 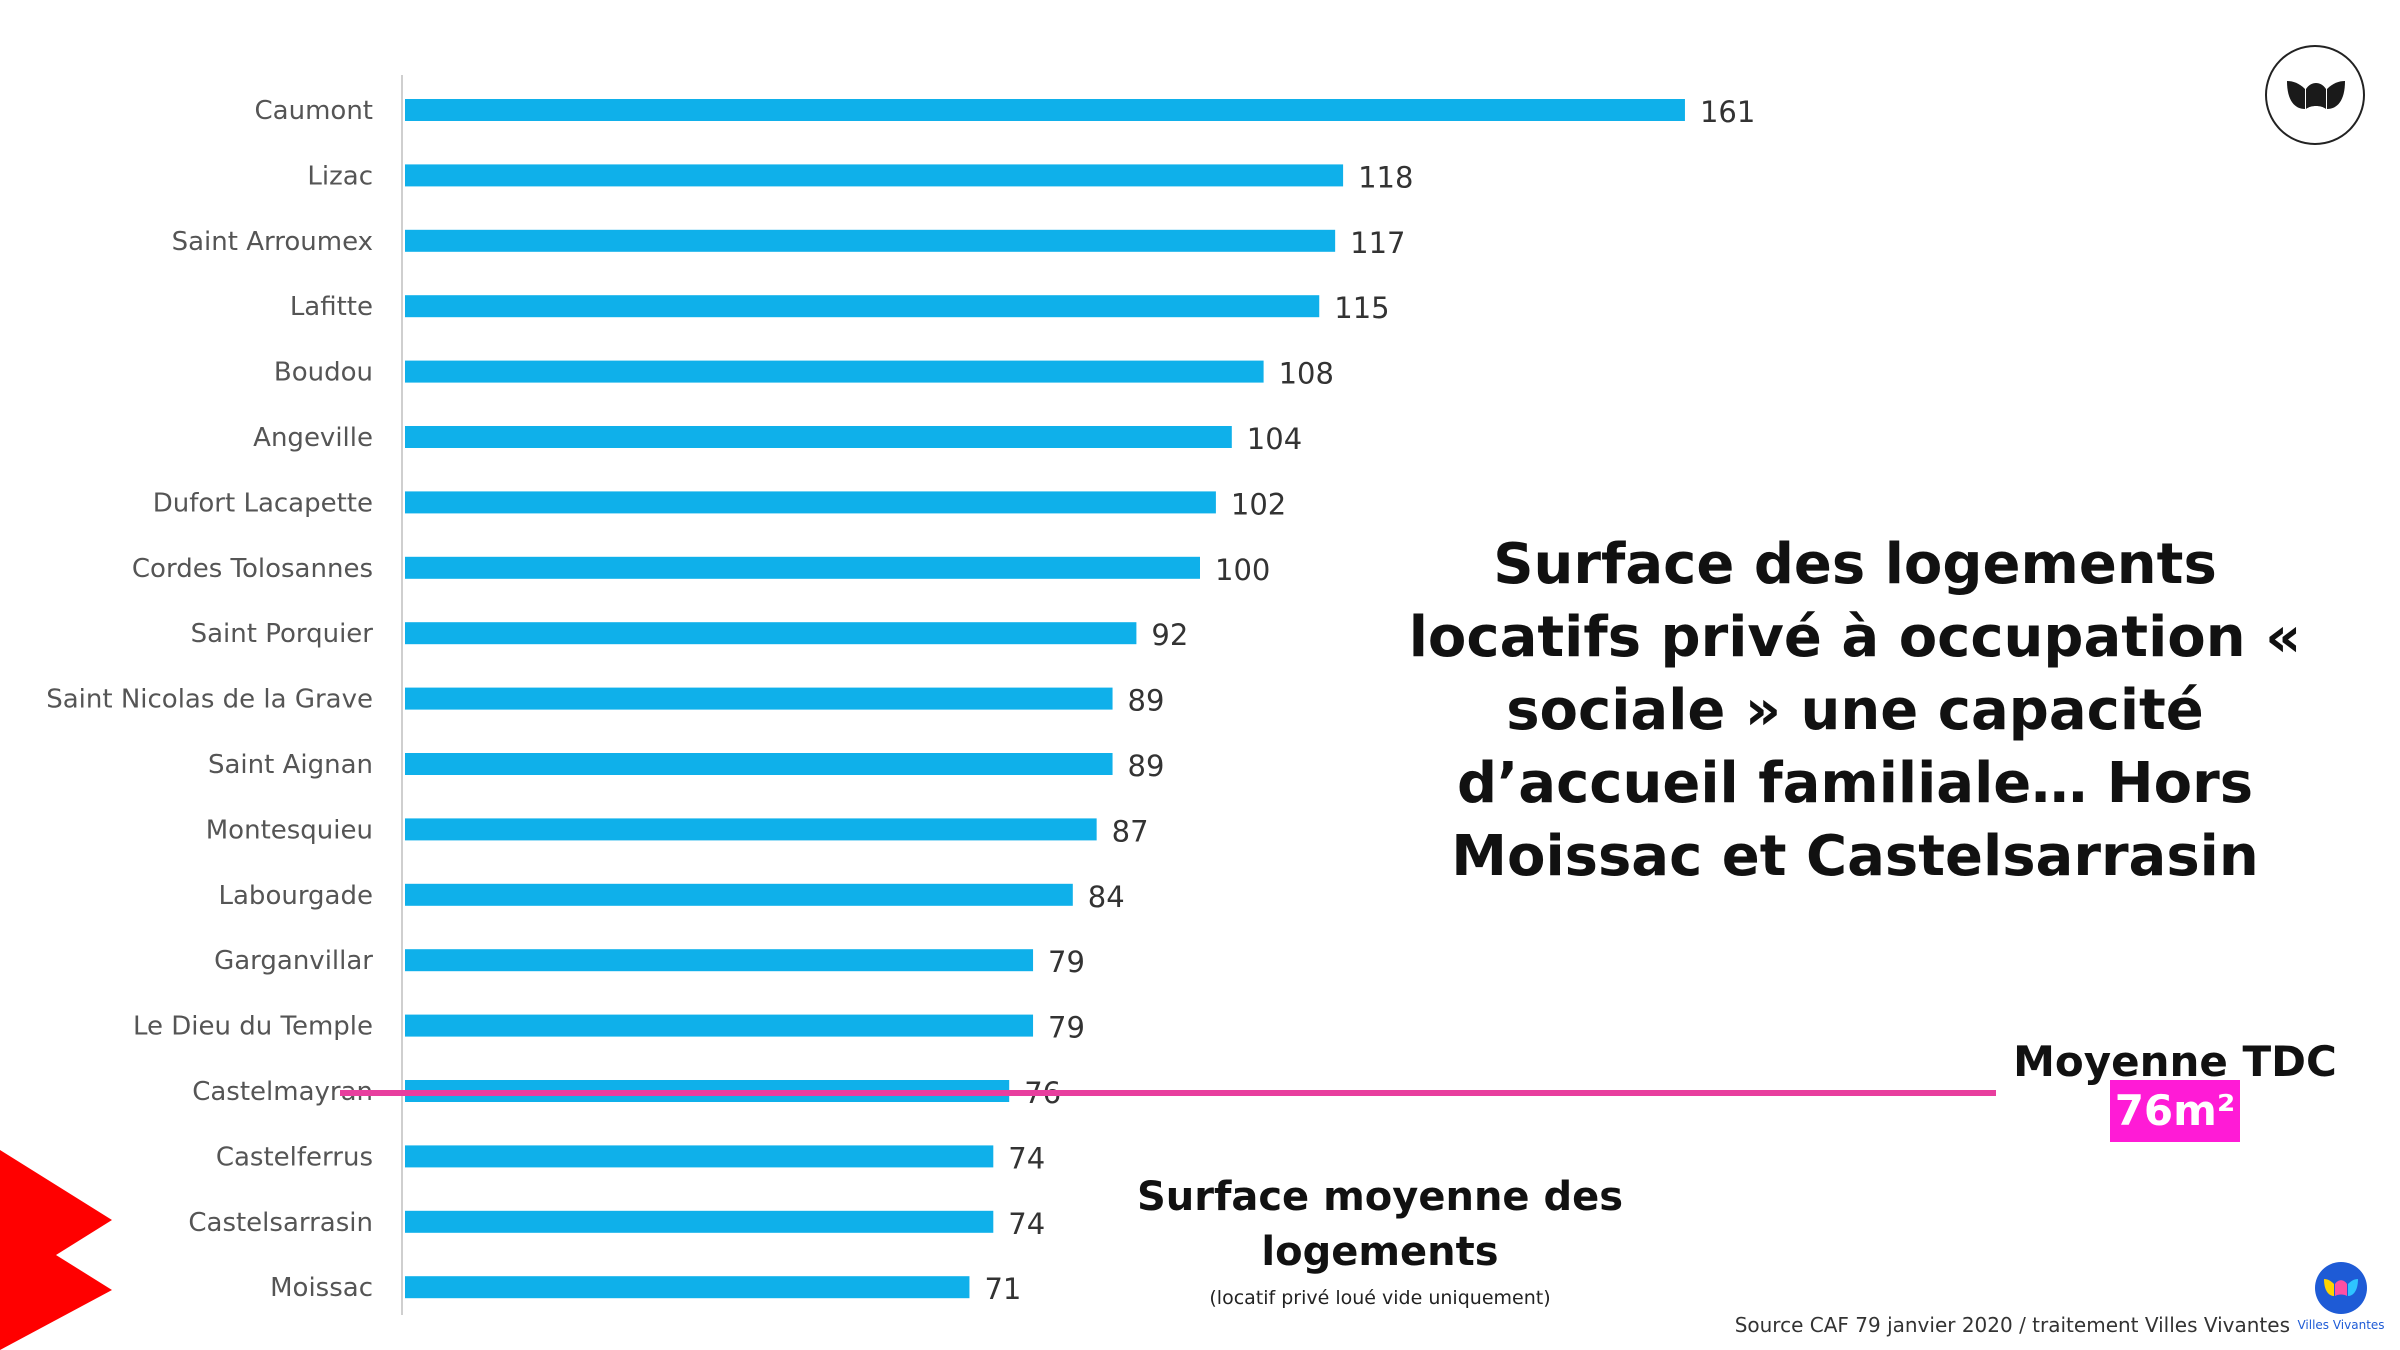 What do you see at coordinates (252, 569) in the screenshot?
I see `category-label: Cordes Tolosannes` at bounding box center [252, 569].